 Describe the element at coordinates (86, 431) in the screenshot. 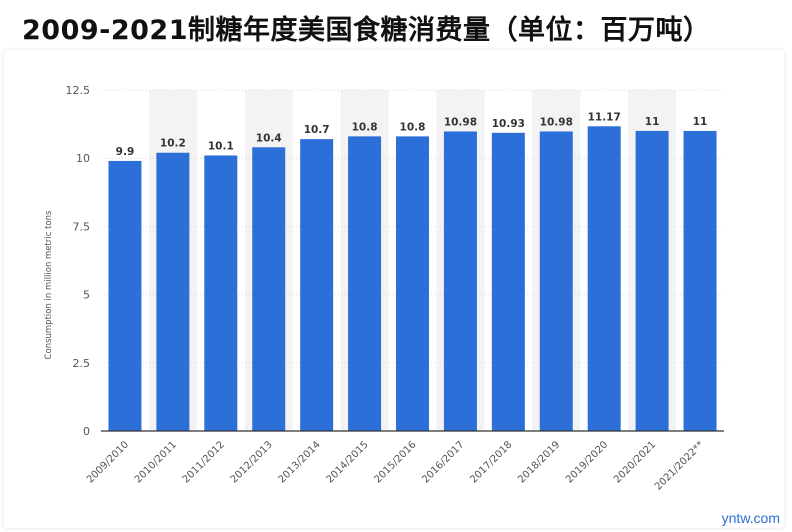

I see `y-tick-label: 0` at that location.